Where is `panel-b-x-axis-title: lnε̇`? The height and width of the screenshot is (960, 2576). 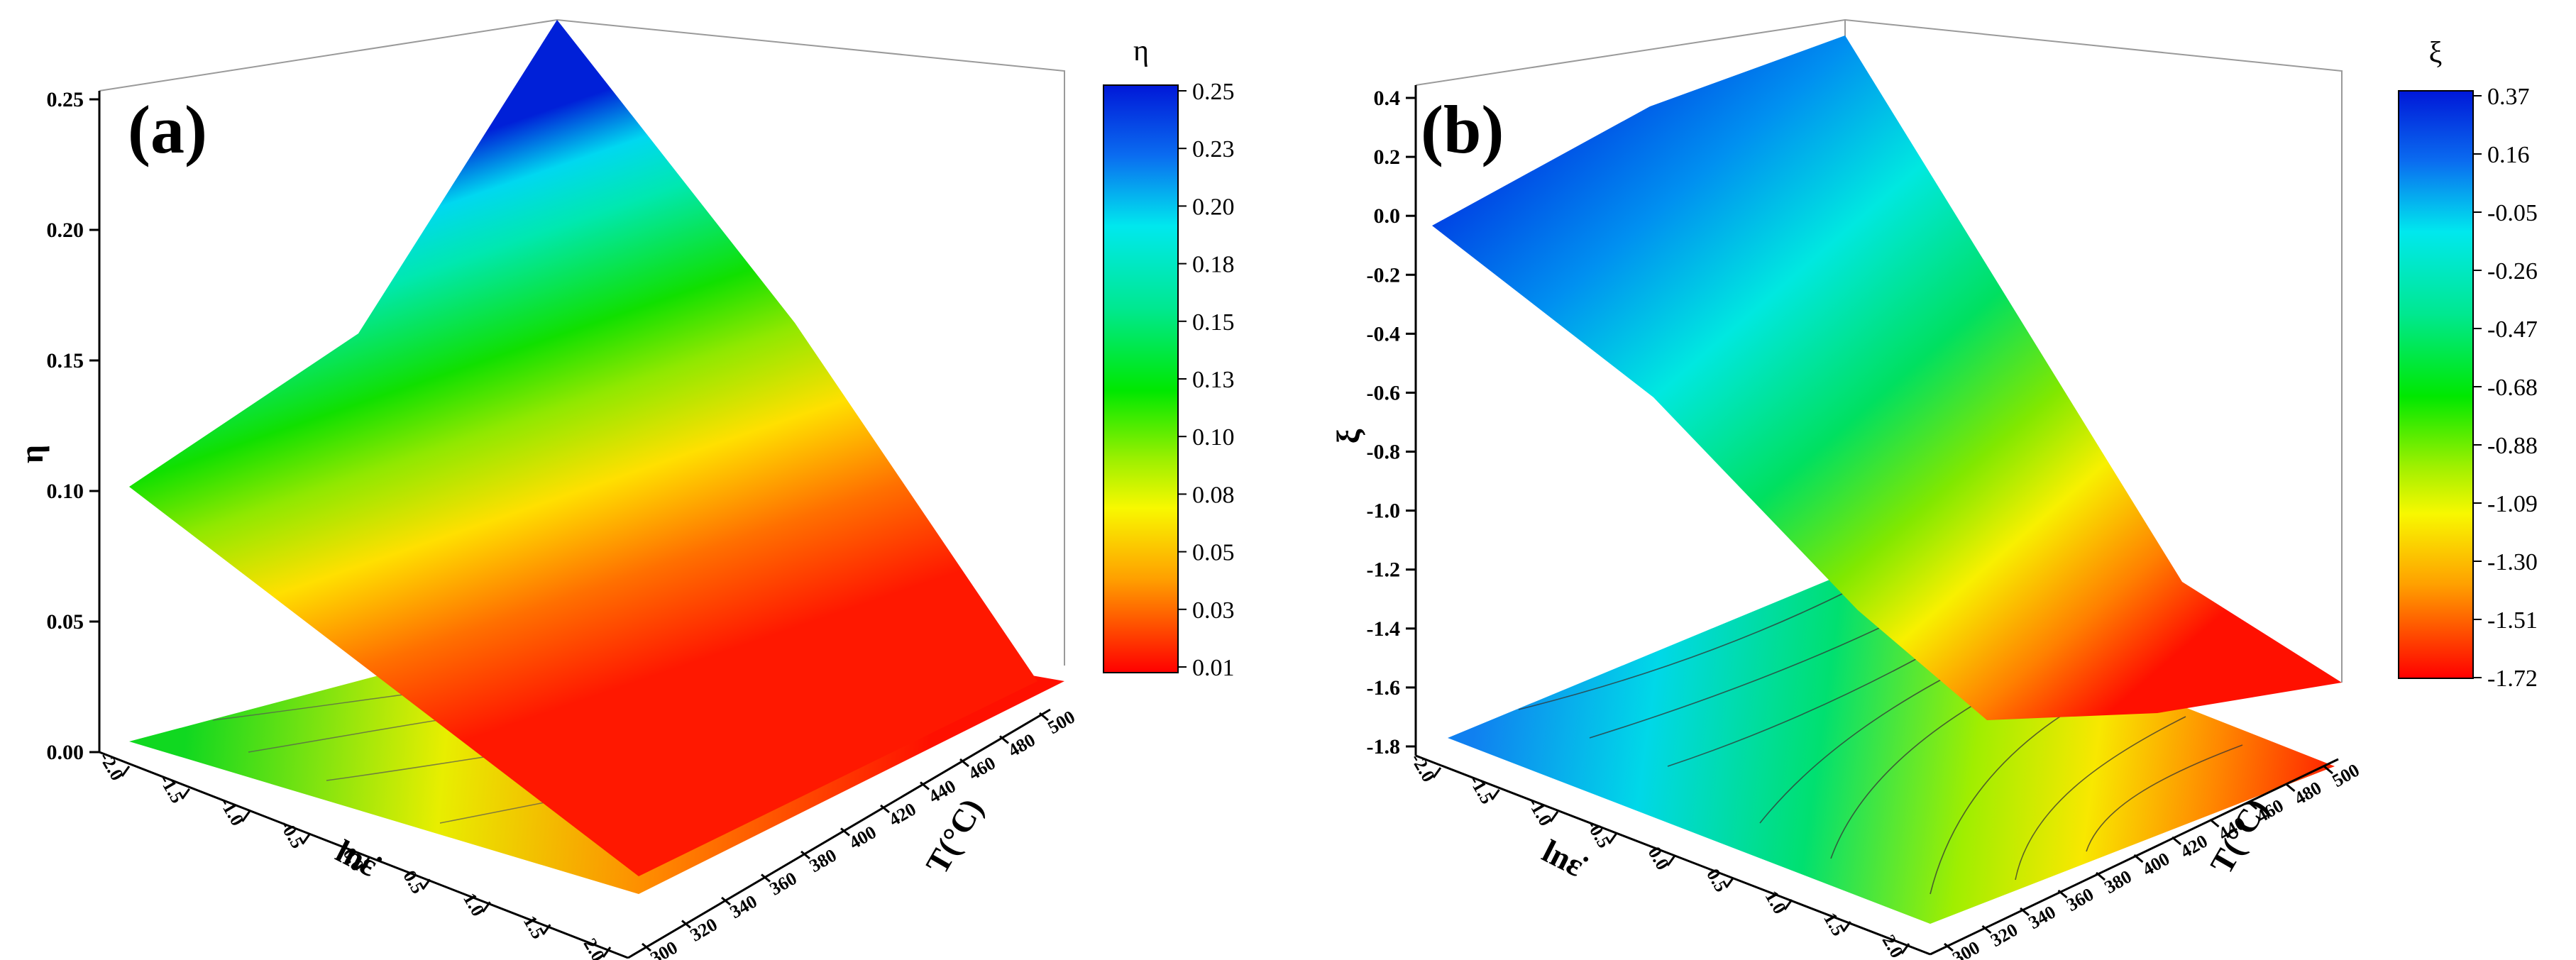
panel-b-x-axis-title: lnε̇ is located at coordinates (1564, 858).